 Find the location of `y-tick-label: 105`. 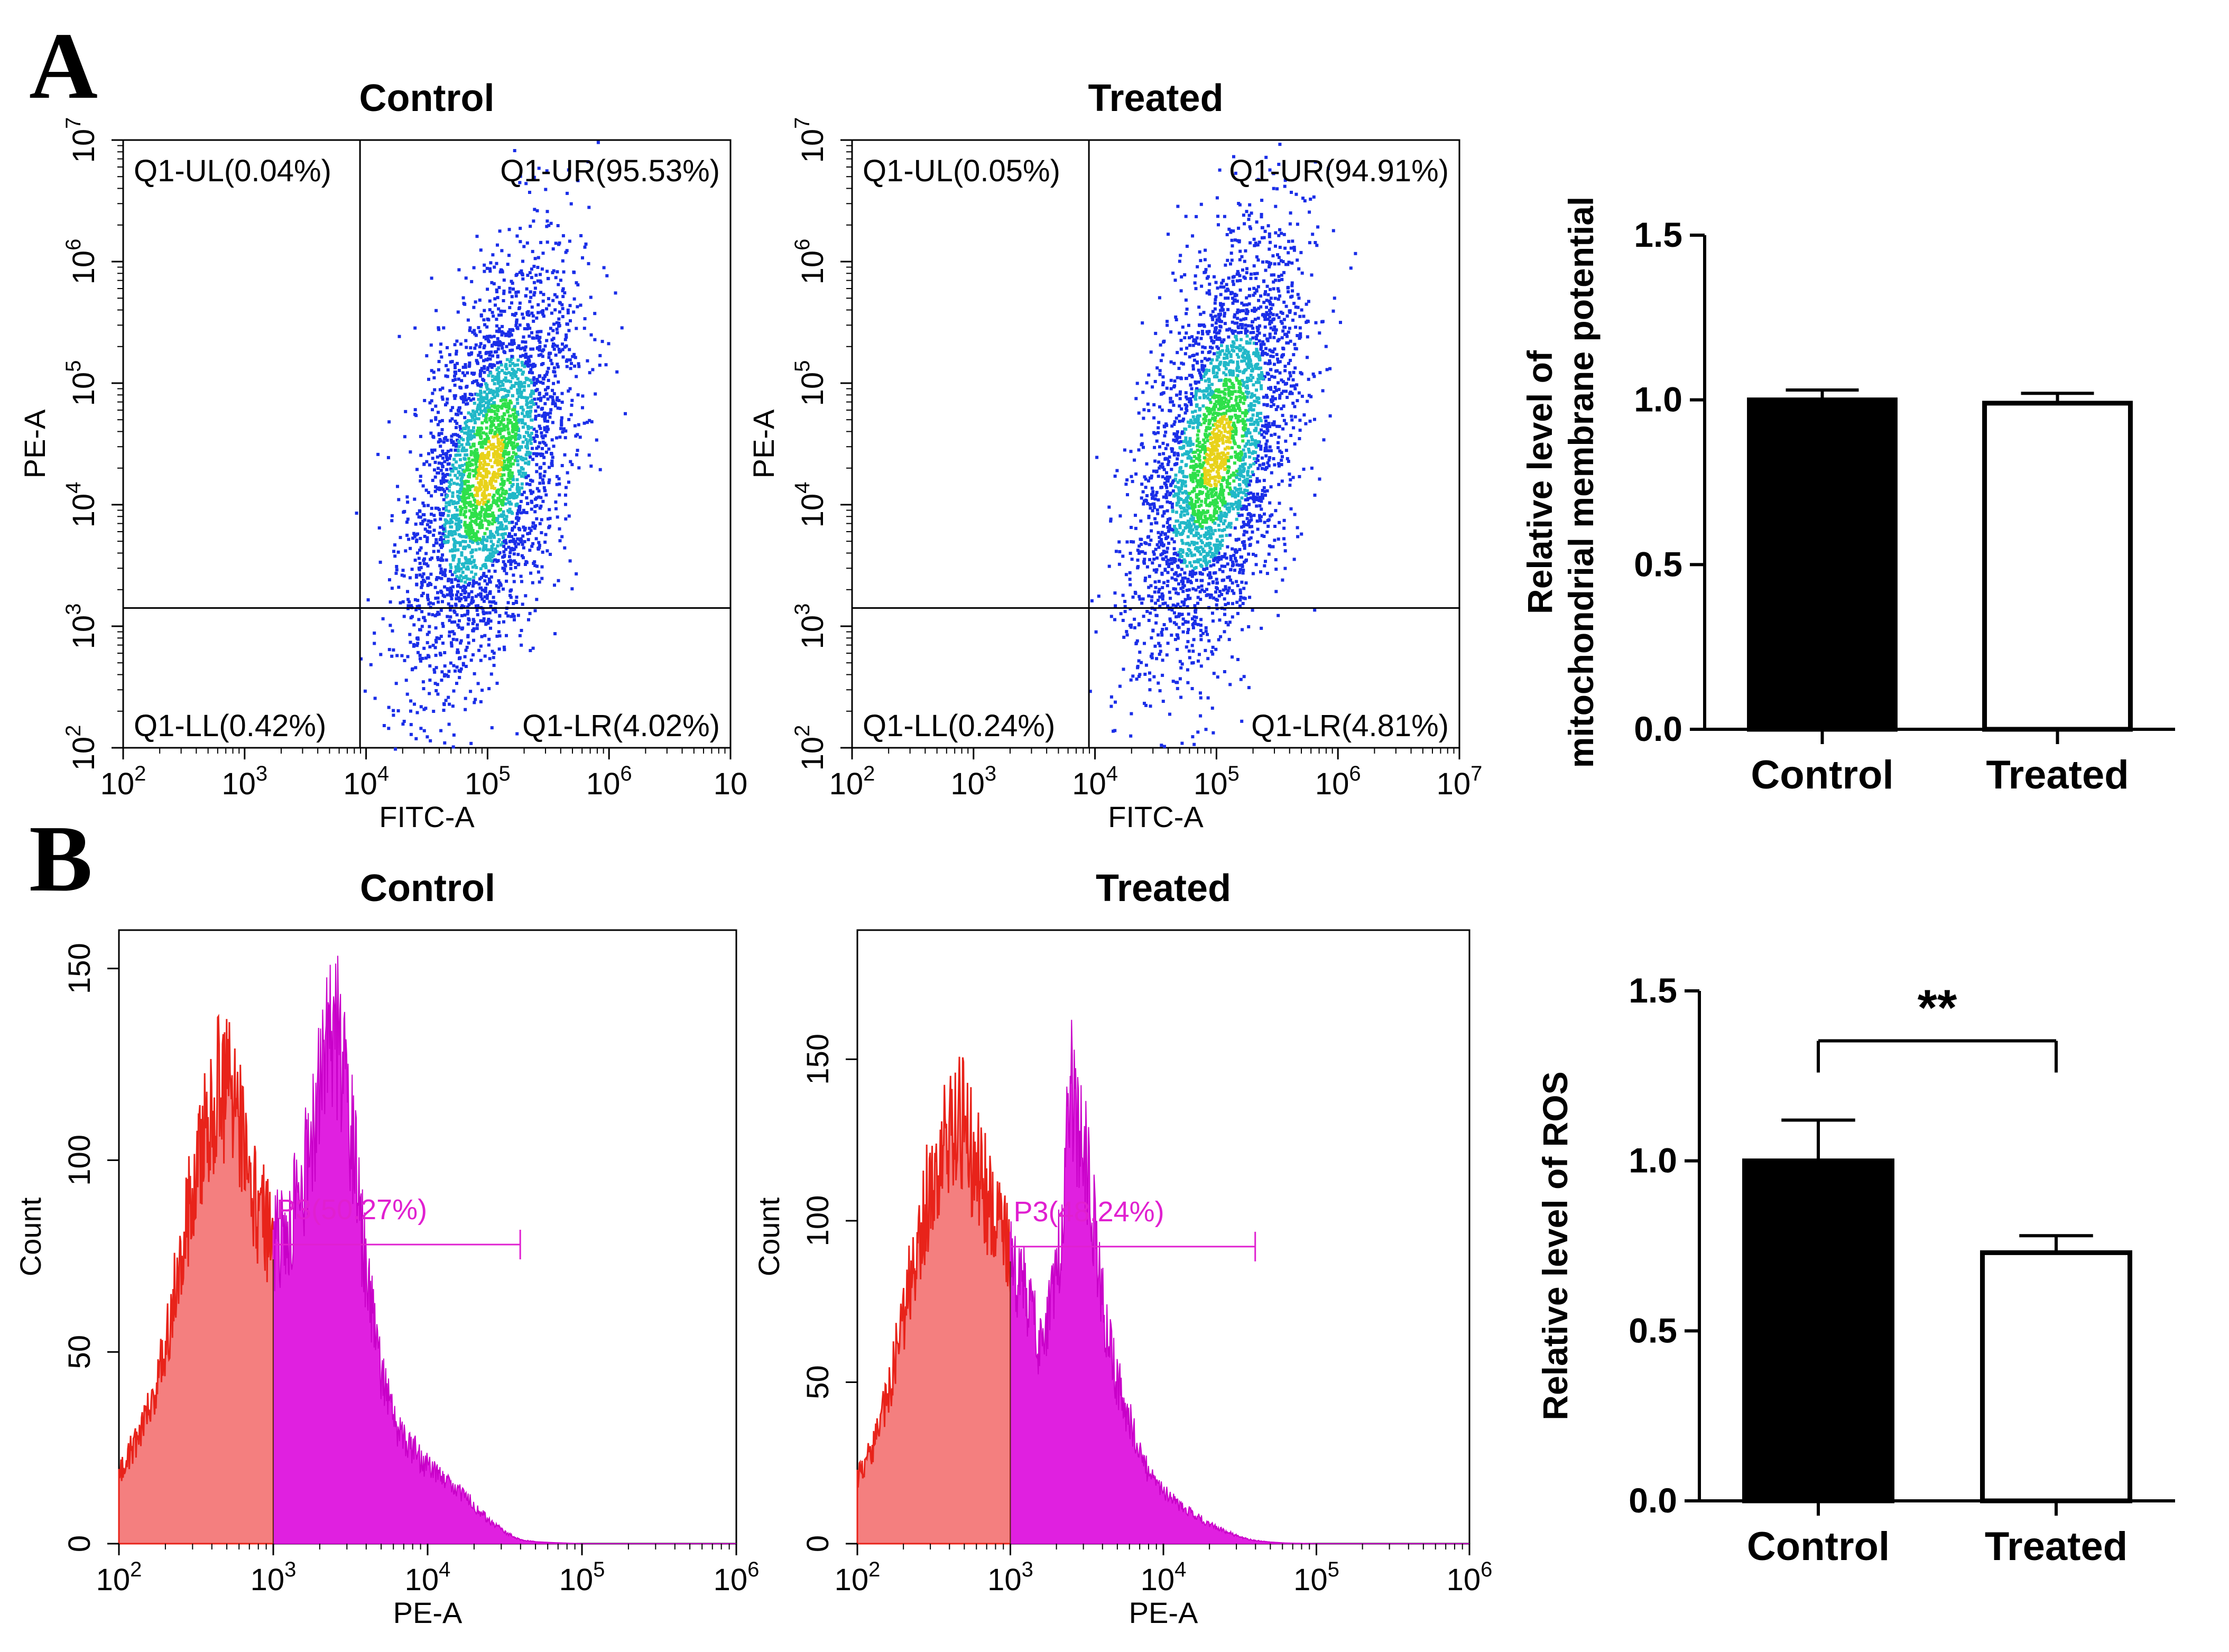

y-tick-label: 105 is located at coordinates (81, 383).